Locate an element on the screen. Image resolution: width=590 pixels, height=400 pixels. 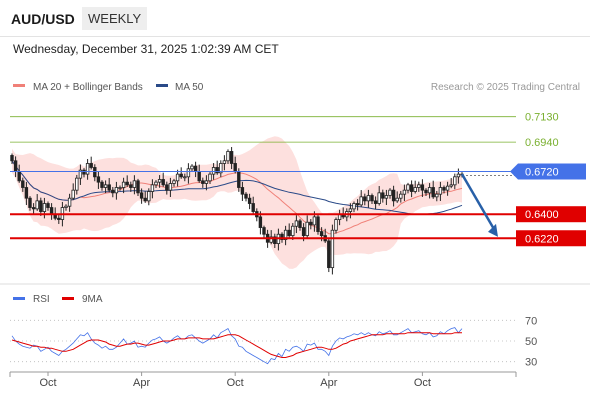
current-price-label: 0.6720 is located at coordinates (542, 172).